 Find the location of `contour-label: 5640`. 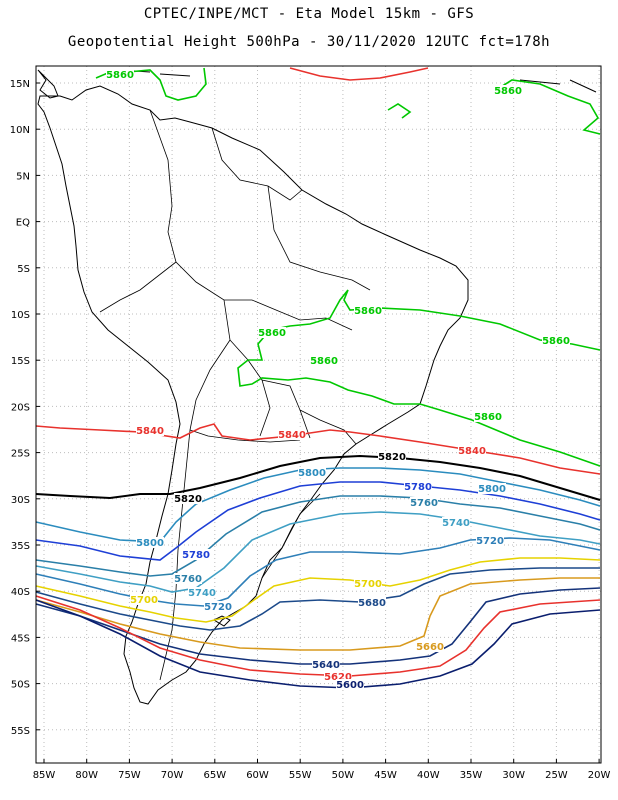

contour-label: 5640 is located at coordinates (326, 665).